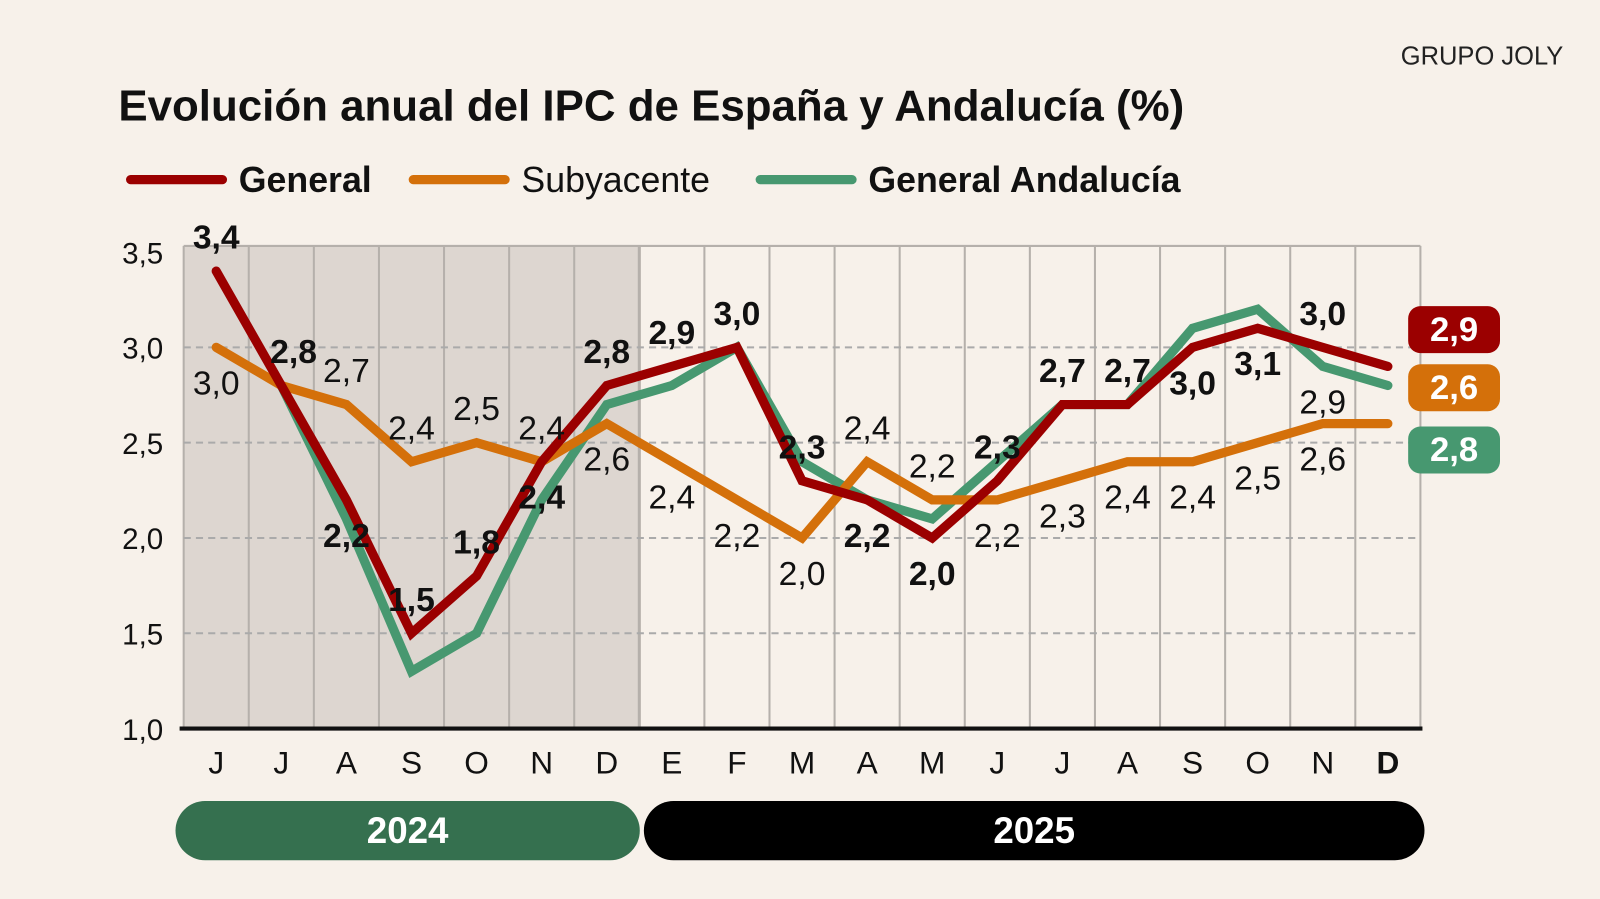 The image size is (1600, 899). Describe the element at coordinates (142, 492) in the screenshot. I see `y-axis: 1,0 1,5 2,0 2,5 3,0 3,5` at that location.